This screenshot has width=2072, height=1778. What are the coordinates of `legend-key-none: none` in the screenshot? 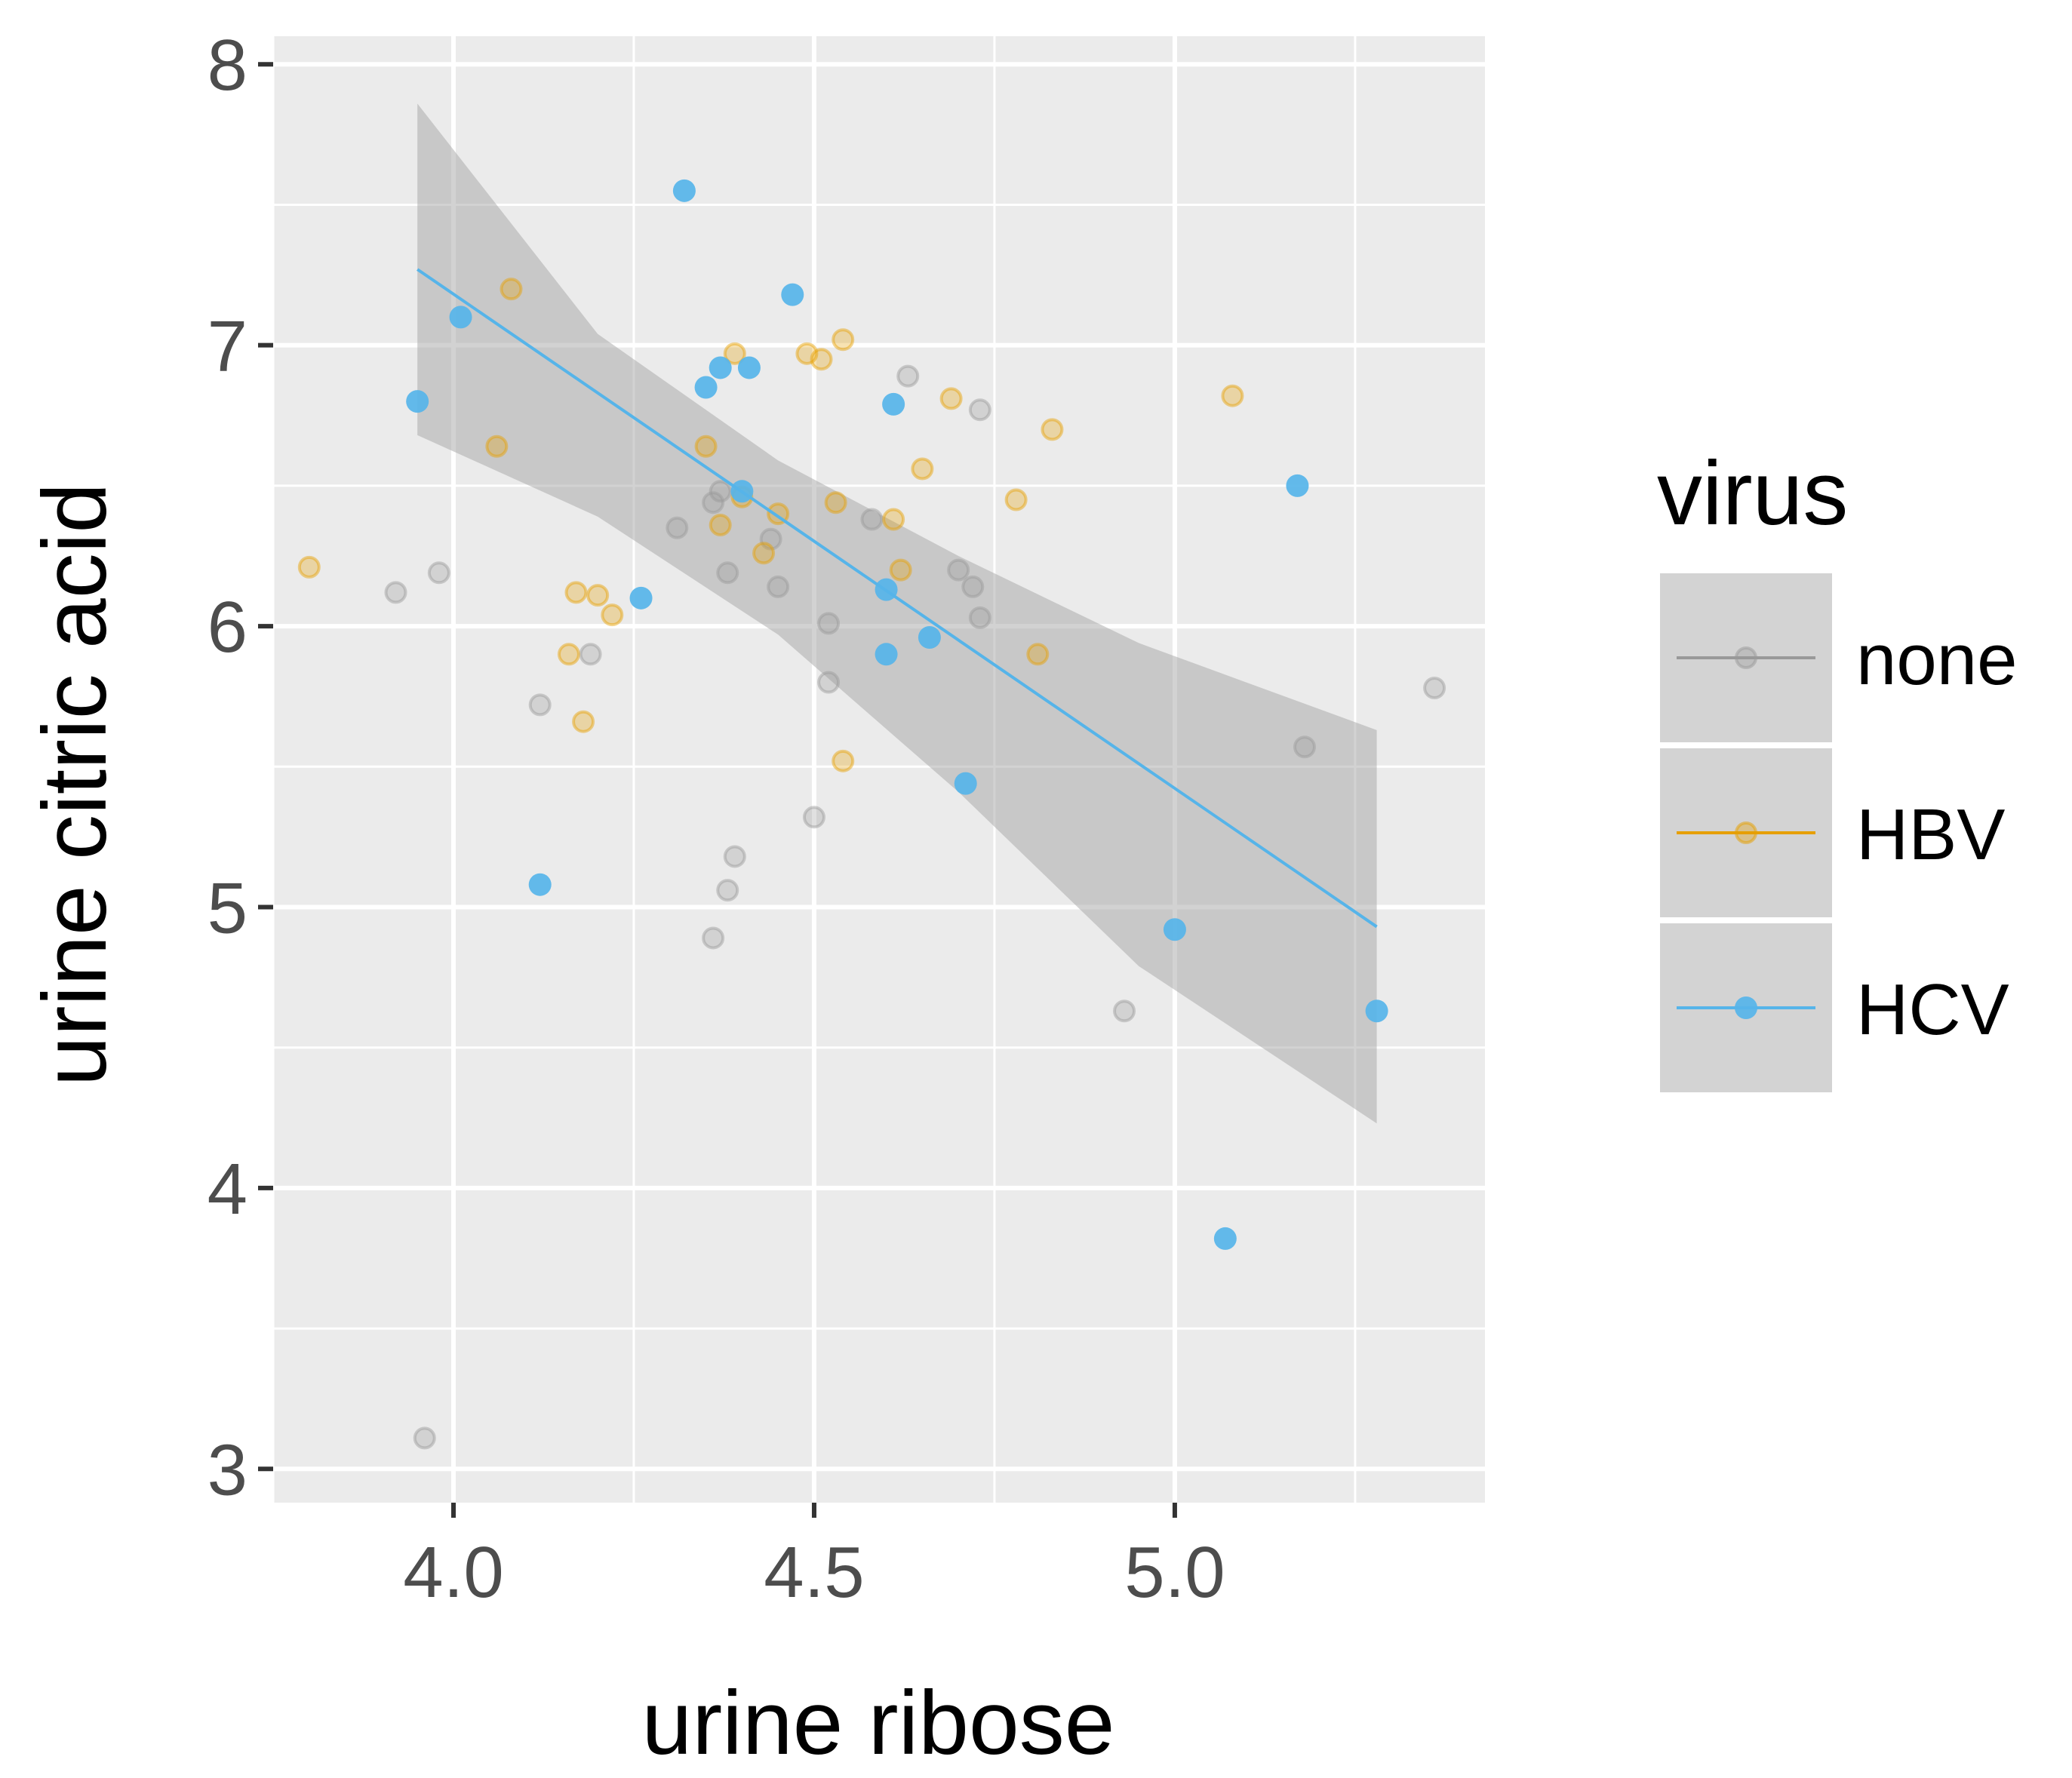 It's located at (1839, 657).